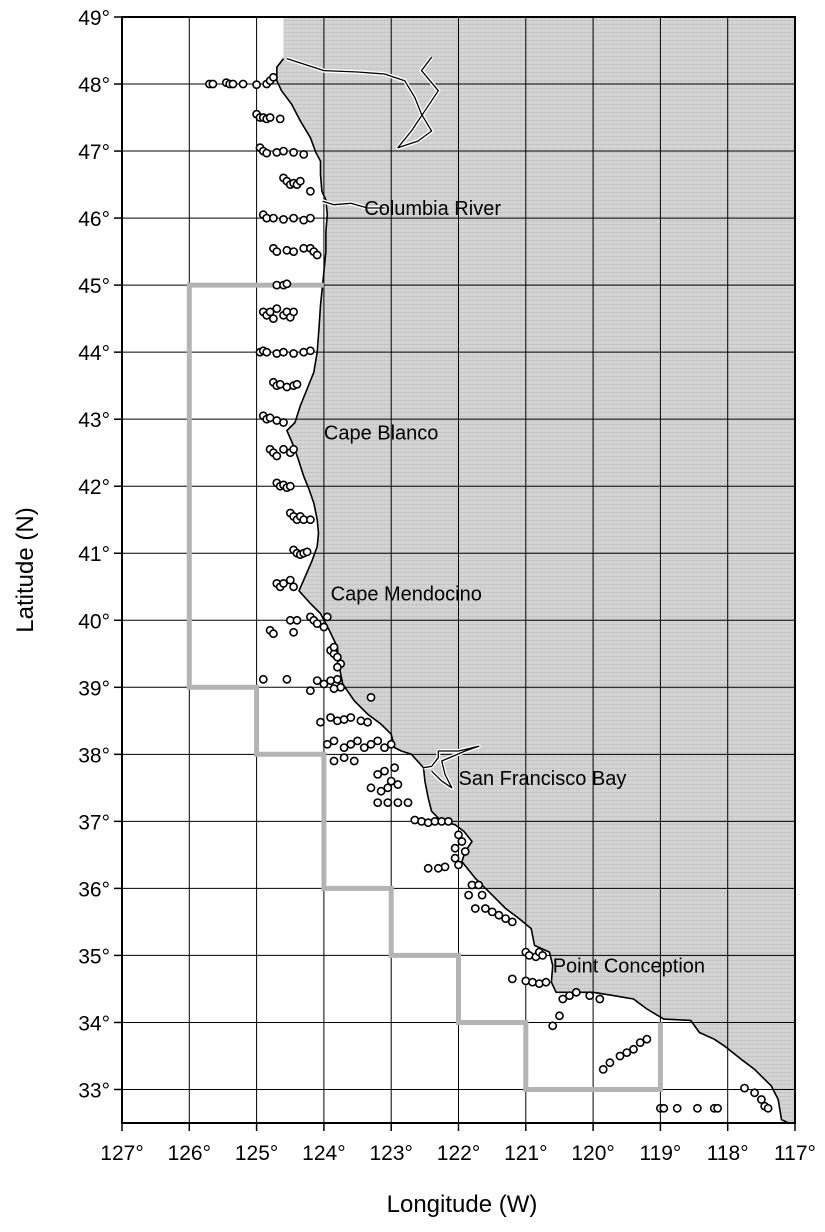  I want to click on y-tick-label: 36°, so click(94, 889).